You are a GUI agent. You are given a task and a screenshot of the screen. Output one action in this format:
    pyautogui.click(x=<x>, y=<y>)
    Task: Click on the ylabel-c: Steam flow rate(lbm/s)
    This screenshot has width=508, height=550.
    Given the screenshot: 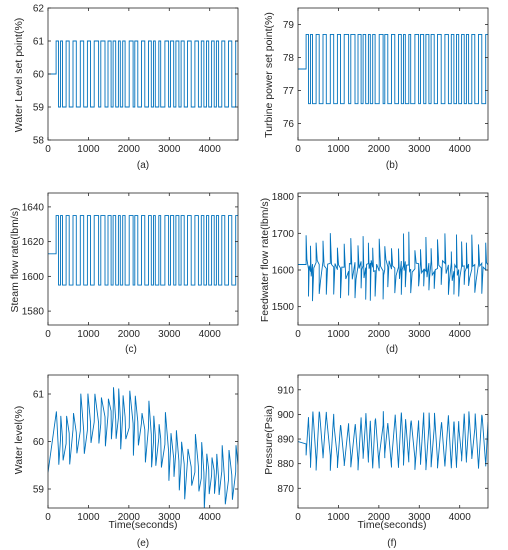 What is the action you would take?
    pyautogui.click(x=15, y=259)
    